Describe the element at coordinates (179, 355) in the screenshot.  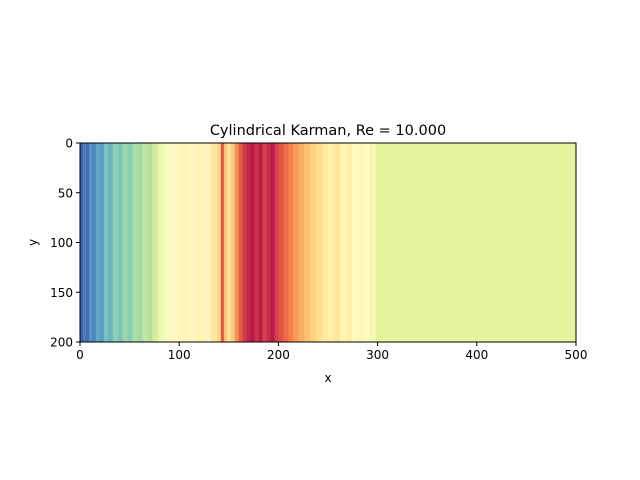
I see `x-tick-label: 100` at that location.